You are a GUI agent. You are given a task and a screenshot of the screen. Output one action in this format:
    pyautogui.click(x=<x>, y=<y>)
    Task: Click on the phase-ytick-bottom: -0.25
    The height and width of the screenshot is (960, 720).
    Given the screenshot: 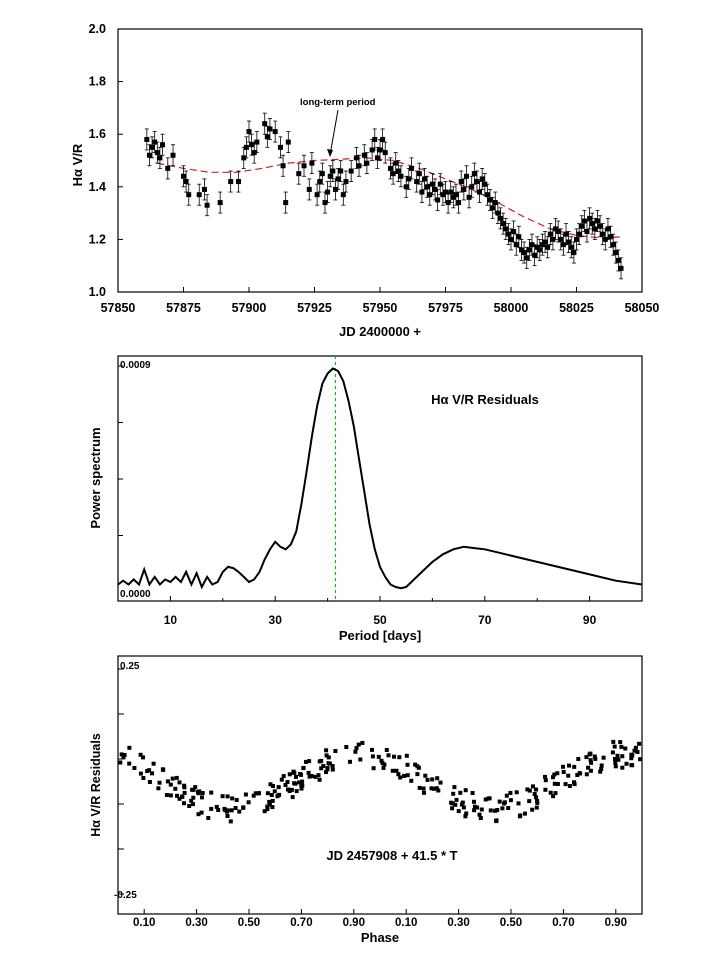 What is the action you would take?
    pyautogui.click(x=125, y=895)
    